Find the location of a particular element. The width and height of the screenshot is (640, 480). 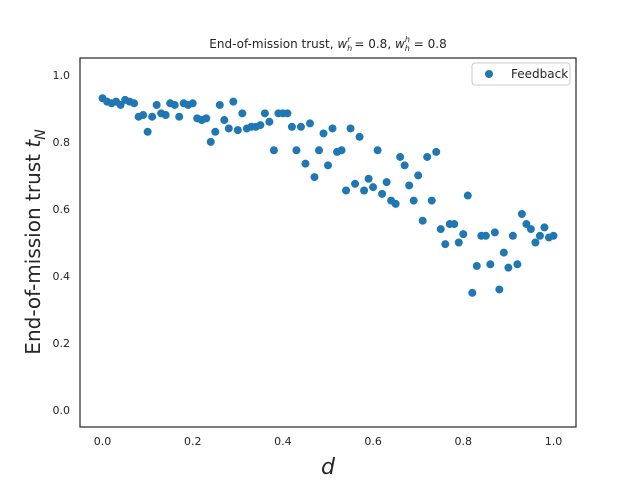

y-axis-label: End-of-mission trust tN is located at coordinates (35, 242).